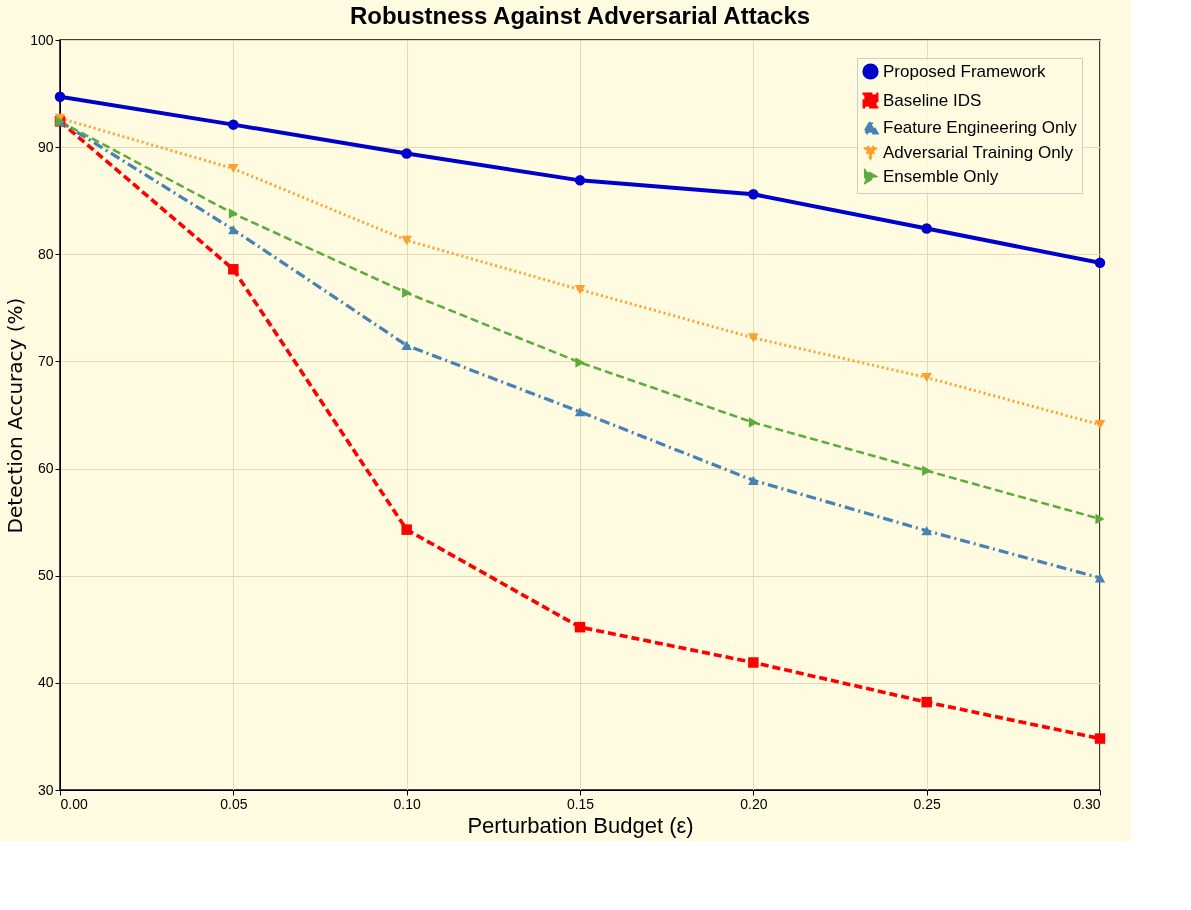 This screenshot has width=1191, height=910. Describe the element at coordinates (932, 100) in the screenshot. I see `legend-label: Baseline IDS` at that location.